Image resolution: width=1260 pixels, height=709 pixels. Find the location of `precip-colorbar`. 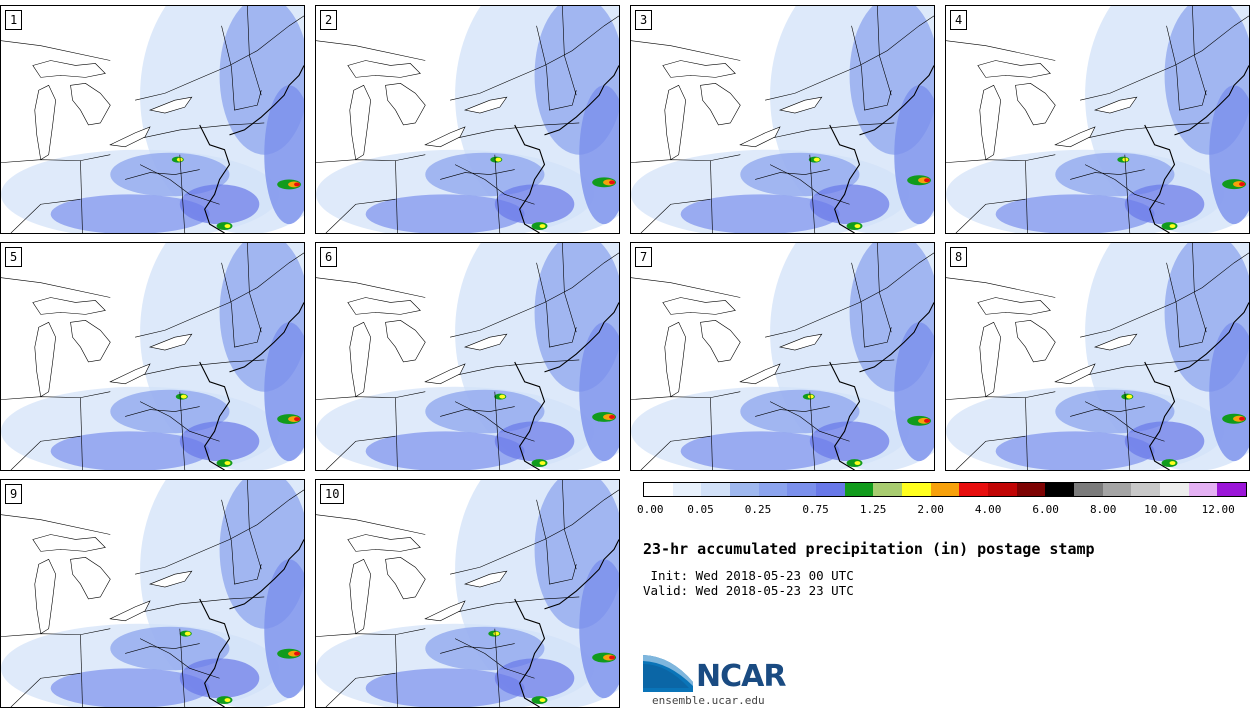

precip-colorbar is located at coordinates (945, 489).